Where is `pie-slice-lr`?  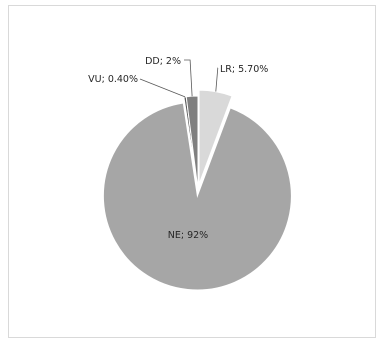
pie-slice-lr is located at coordinates (215, 137).